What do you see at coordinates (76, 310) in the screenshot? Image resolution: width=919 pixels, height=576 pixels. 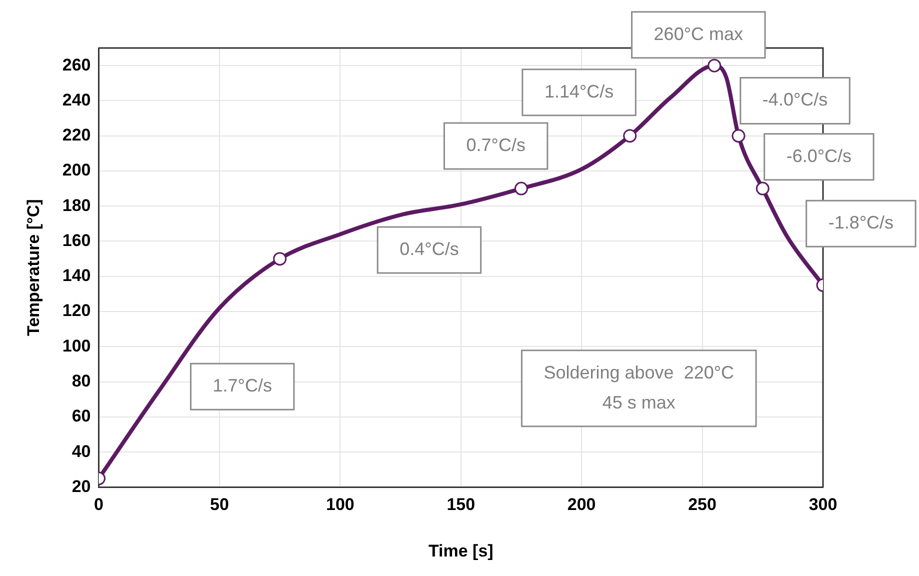 I see `y-tick-label: 120` at bounding box center [76, 310].